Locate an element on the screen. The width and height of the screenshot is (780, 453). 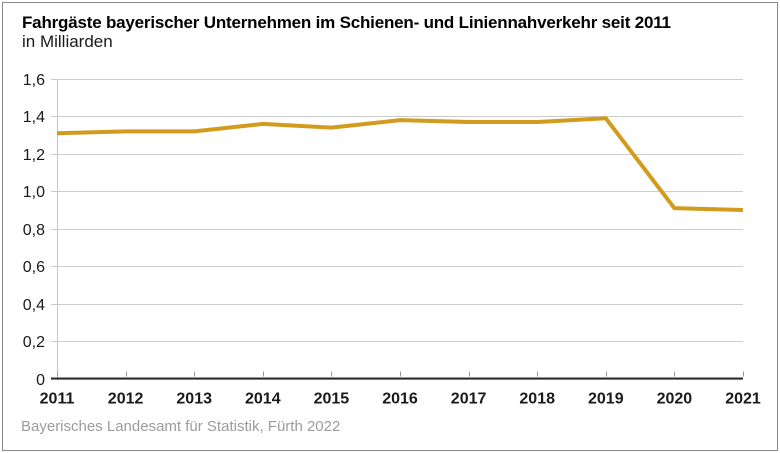
x-tick-label: 2020 is located at coordinates (675, 399).